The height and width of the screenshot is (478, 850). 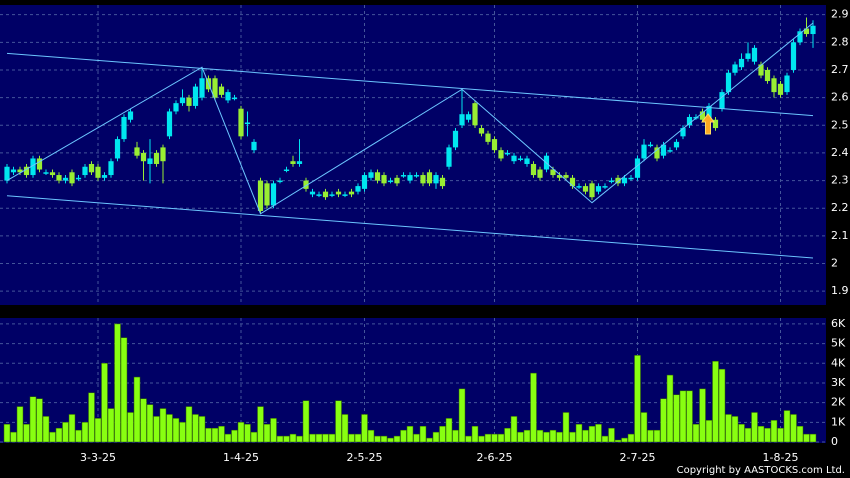 What do you see at coordinates (781, 457) in the screenshot?
I see `x-tick-label: 1-8-25` at bounding box center [781, 457].